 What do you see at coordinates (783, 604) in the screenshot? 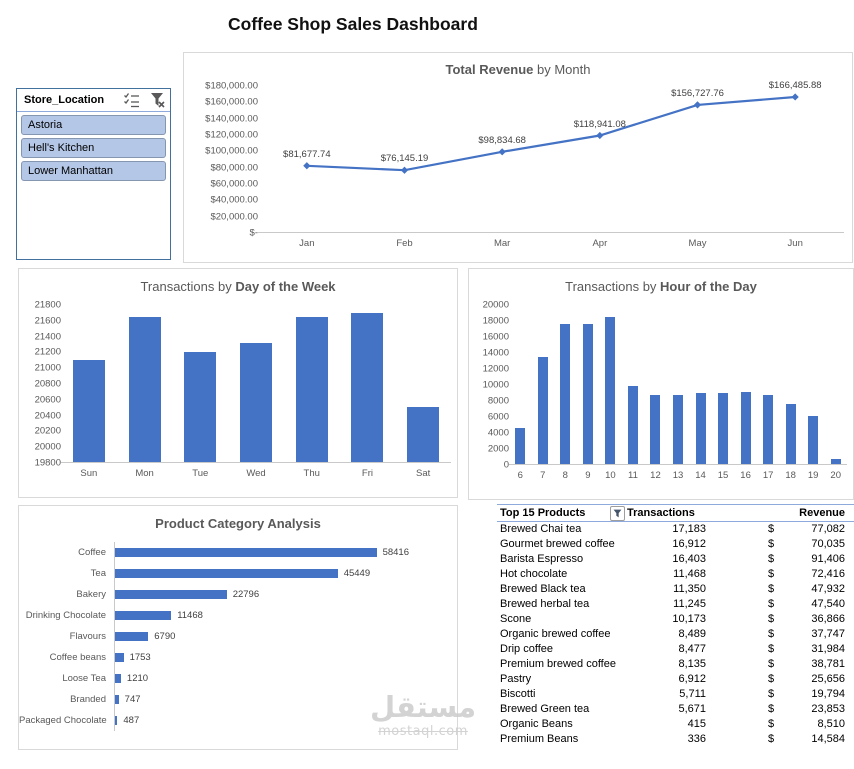
I see `revenue-cell: $47,540` at bounding box center [783, 604].